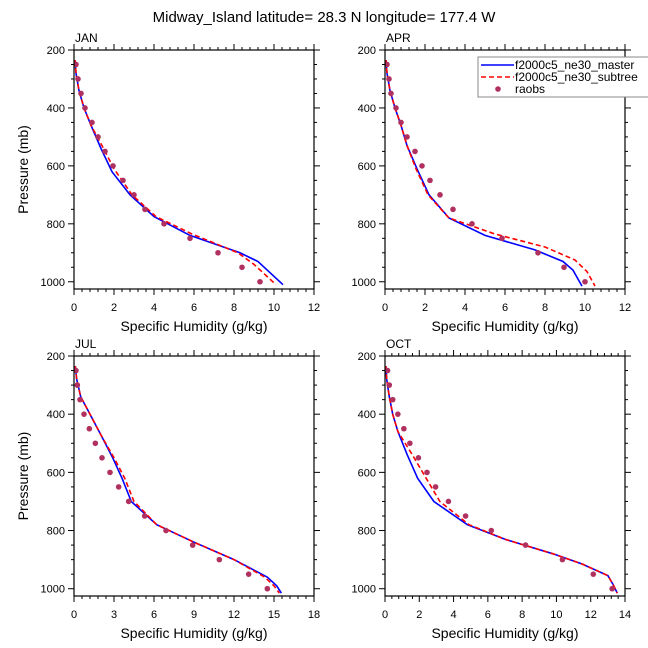 This screenshot has height=648, width=648. Describe the element at coordinates (398, 38) in the screenshot. I see `panel-title: APR` at that location.